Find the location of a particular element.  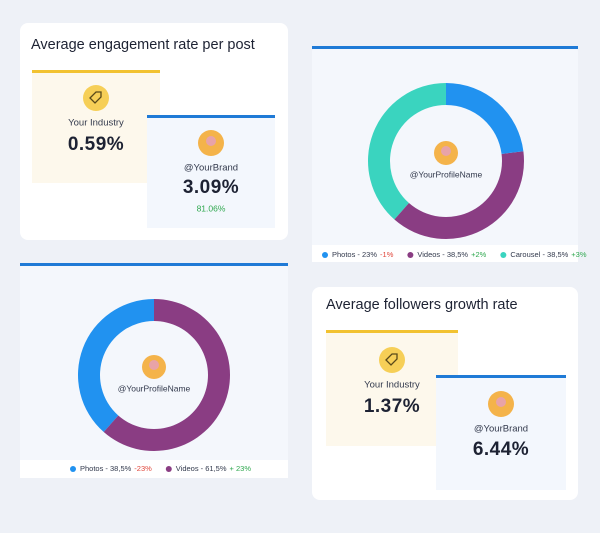

legend-label: Carousel - 38,5% is located at coordinates (539, 254).